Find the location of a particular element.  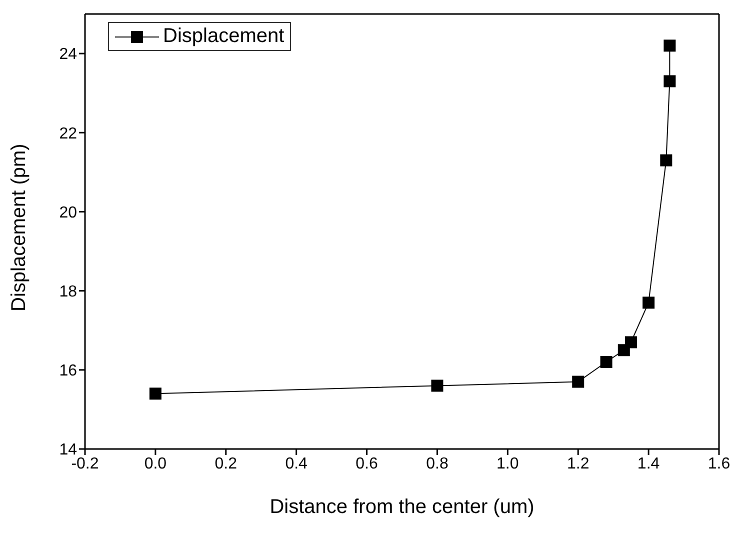

x-tick-label: 0.0 is located at coordinates (155, 463).